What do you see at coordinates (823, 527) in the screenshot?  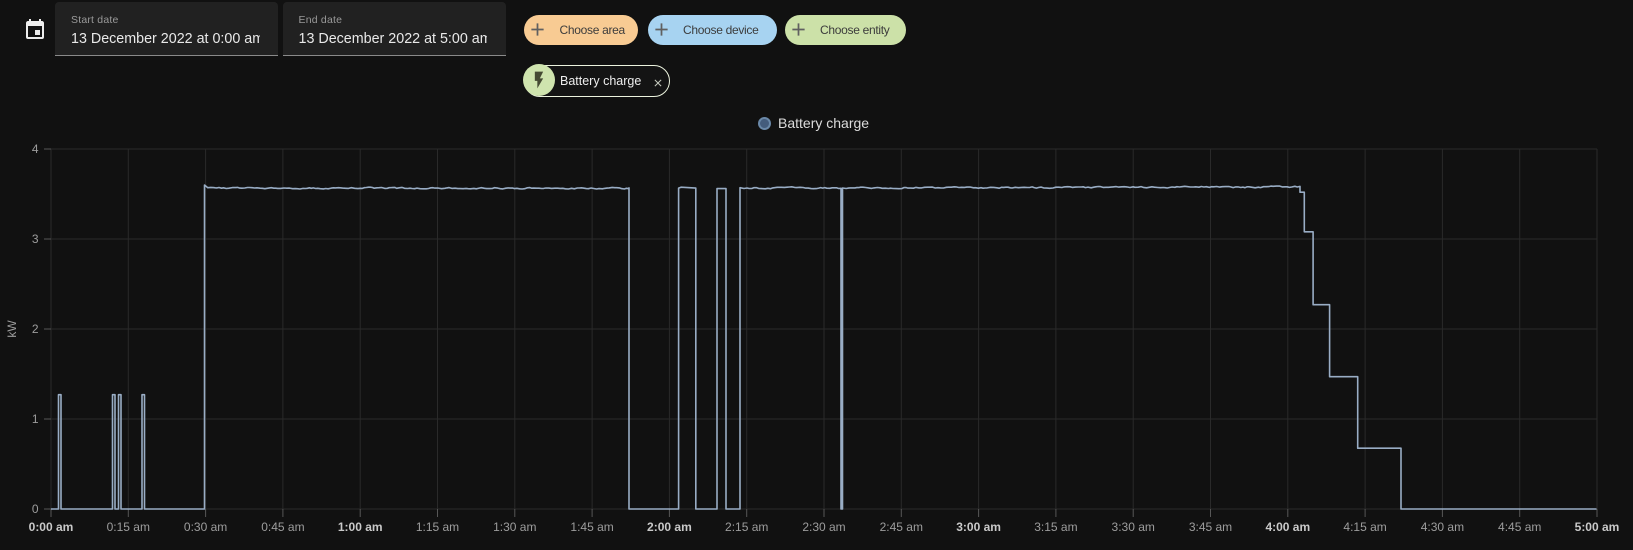 I see `svg-text: 2:30 am` at bounding box center [823, 527].